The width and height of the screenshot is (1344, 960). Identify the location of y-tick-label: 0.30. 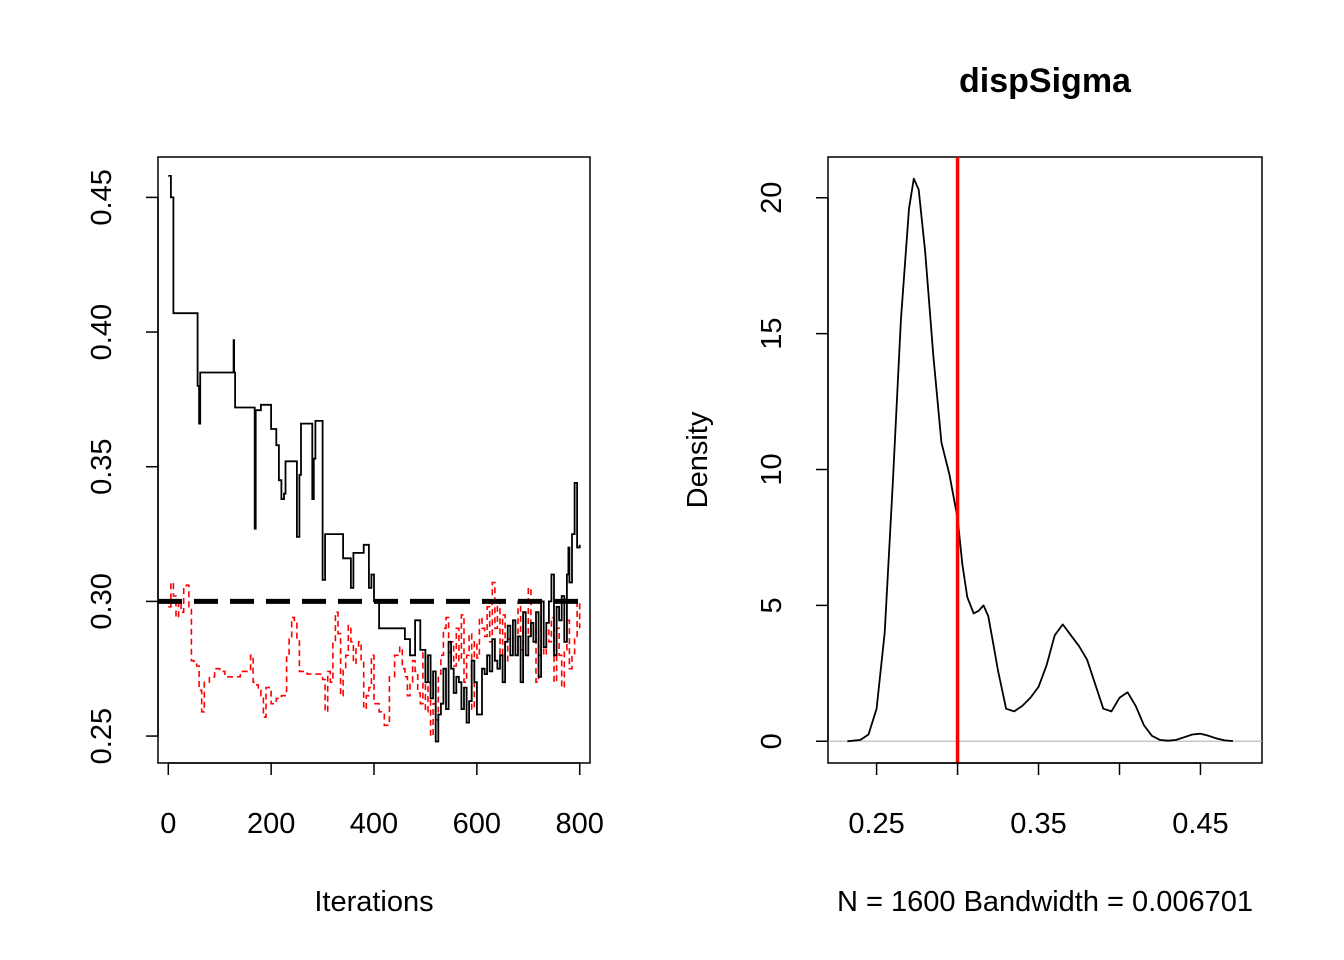
(102, 601).